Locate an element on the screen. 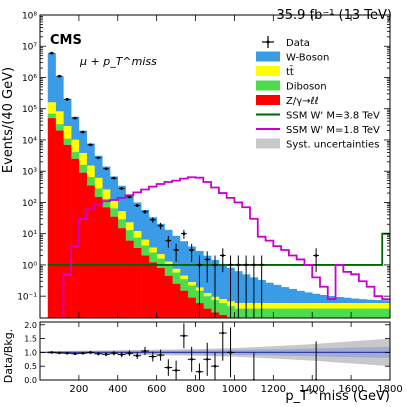 This screenshot has height=407, width=407. ratio-ytick-label-2: 1.0 is located at coordinates (30, 352).